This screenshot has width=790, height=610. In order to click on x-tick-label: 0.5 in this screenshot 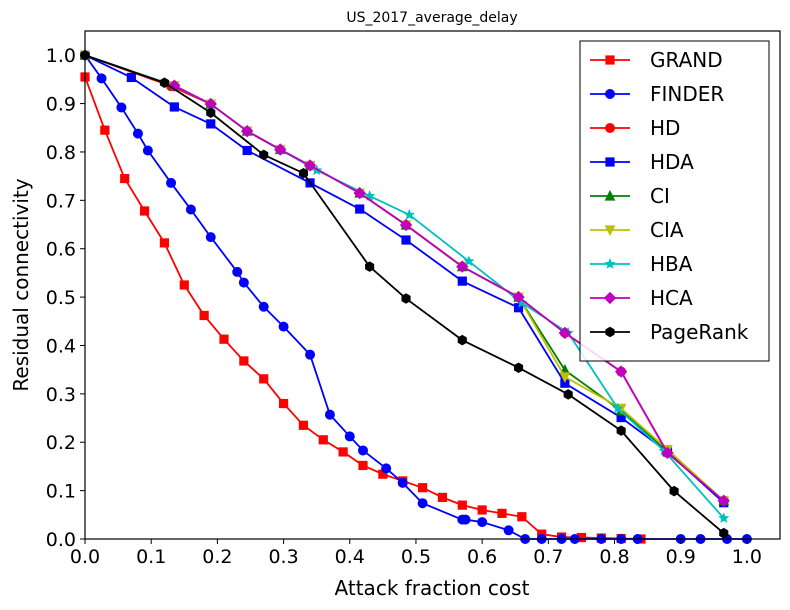, I will do `click(416, 557)`.